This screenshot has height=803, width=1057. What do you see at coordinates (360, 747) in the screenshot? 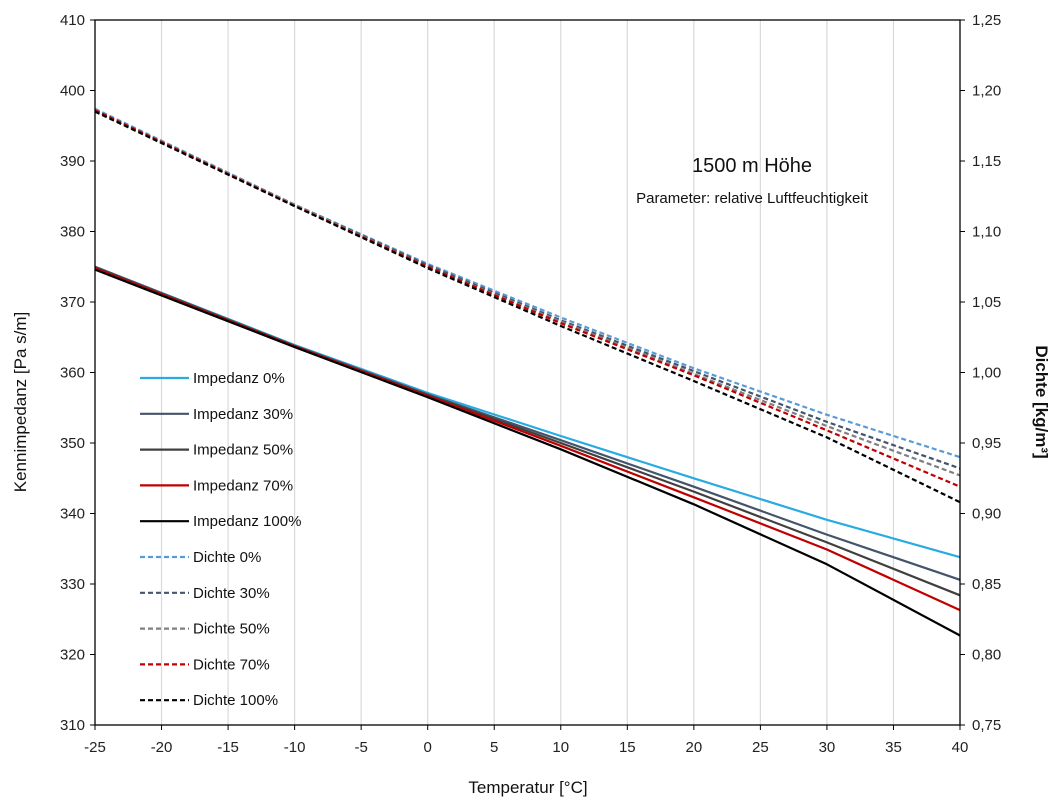
I see `x-tick-label: -5` at bounding box center [360, 747].